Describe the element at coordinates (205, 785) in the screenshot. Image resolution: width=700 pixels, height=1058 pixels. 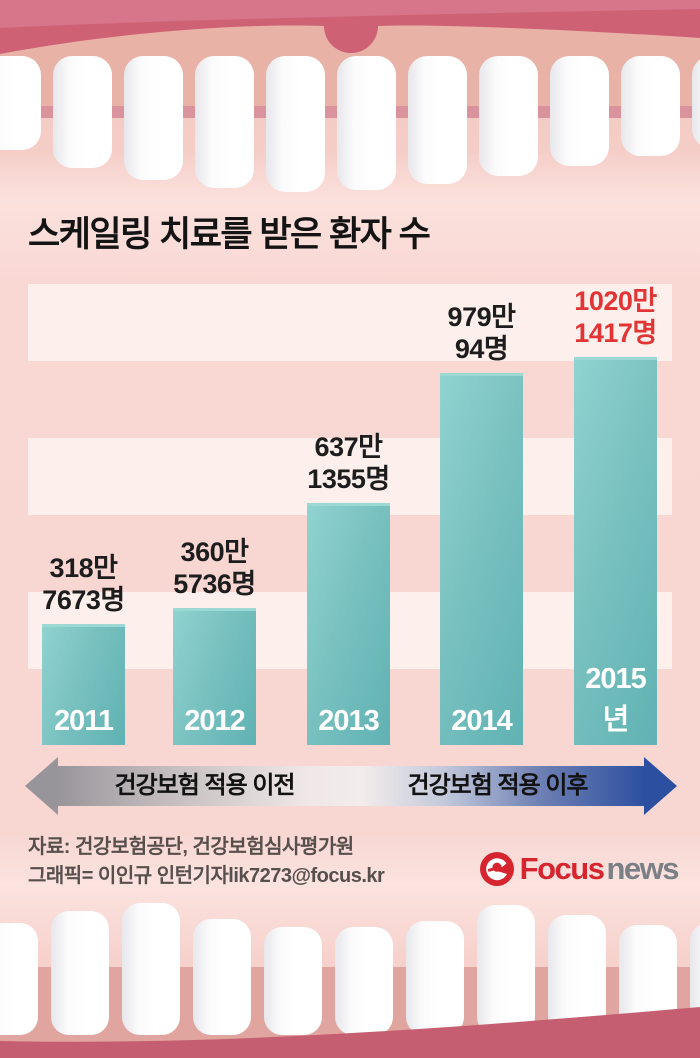
I see `timeline-before-label: 건강보험 적용 이전` at that location.